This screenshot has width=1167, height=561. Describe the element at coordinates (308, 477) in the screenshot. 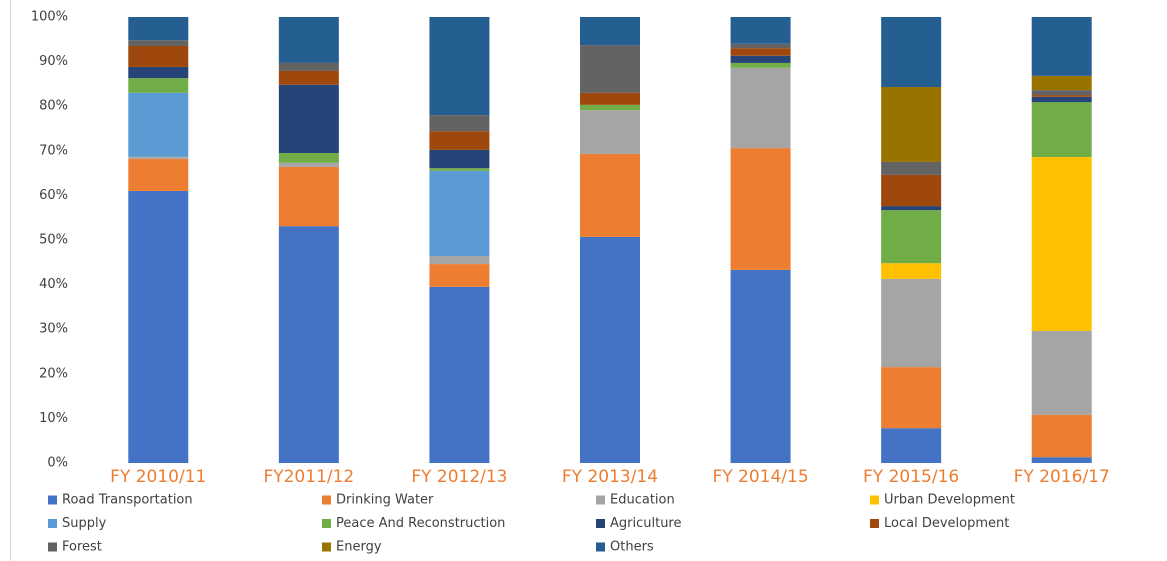

I see `x-tick-label: FY2011/12` at that location.